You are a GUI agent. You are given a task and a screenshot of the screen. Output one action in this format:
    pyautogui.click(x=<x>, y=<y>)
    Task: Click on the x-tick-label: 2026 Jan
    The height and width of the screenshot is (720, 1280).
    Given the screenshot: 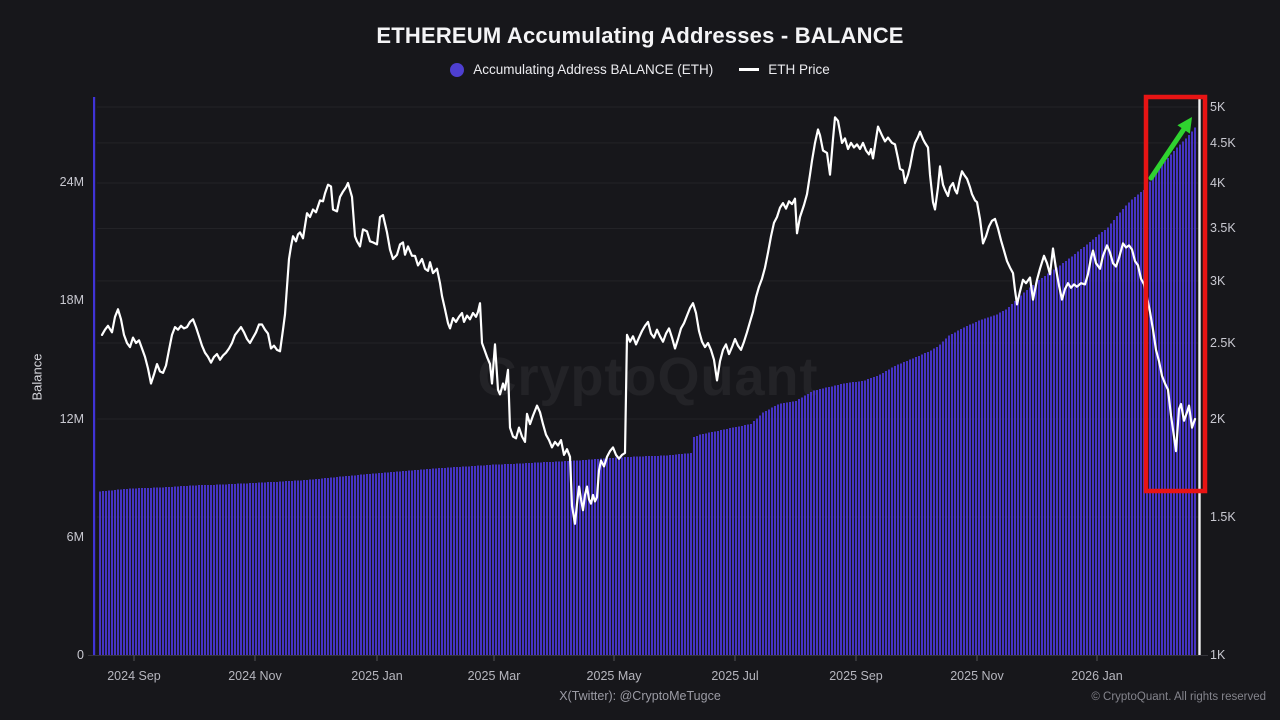 What is the action you would take?
    pyautogui.click(x=1097, y=676)
    